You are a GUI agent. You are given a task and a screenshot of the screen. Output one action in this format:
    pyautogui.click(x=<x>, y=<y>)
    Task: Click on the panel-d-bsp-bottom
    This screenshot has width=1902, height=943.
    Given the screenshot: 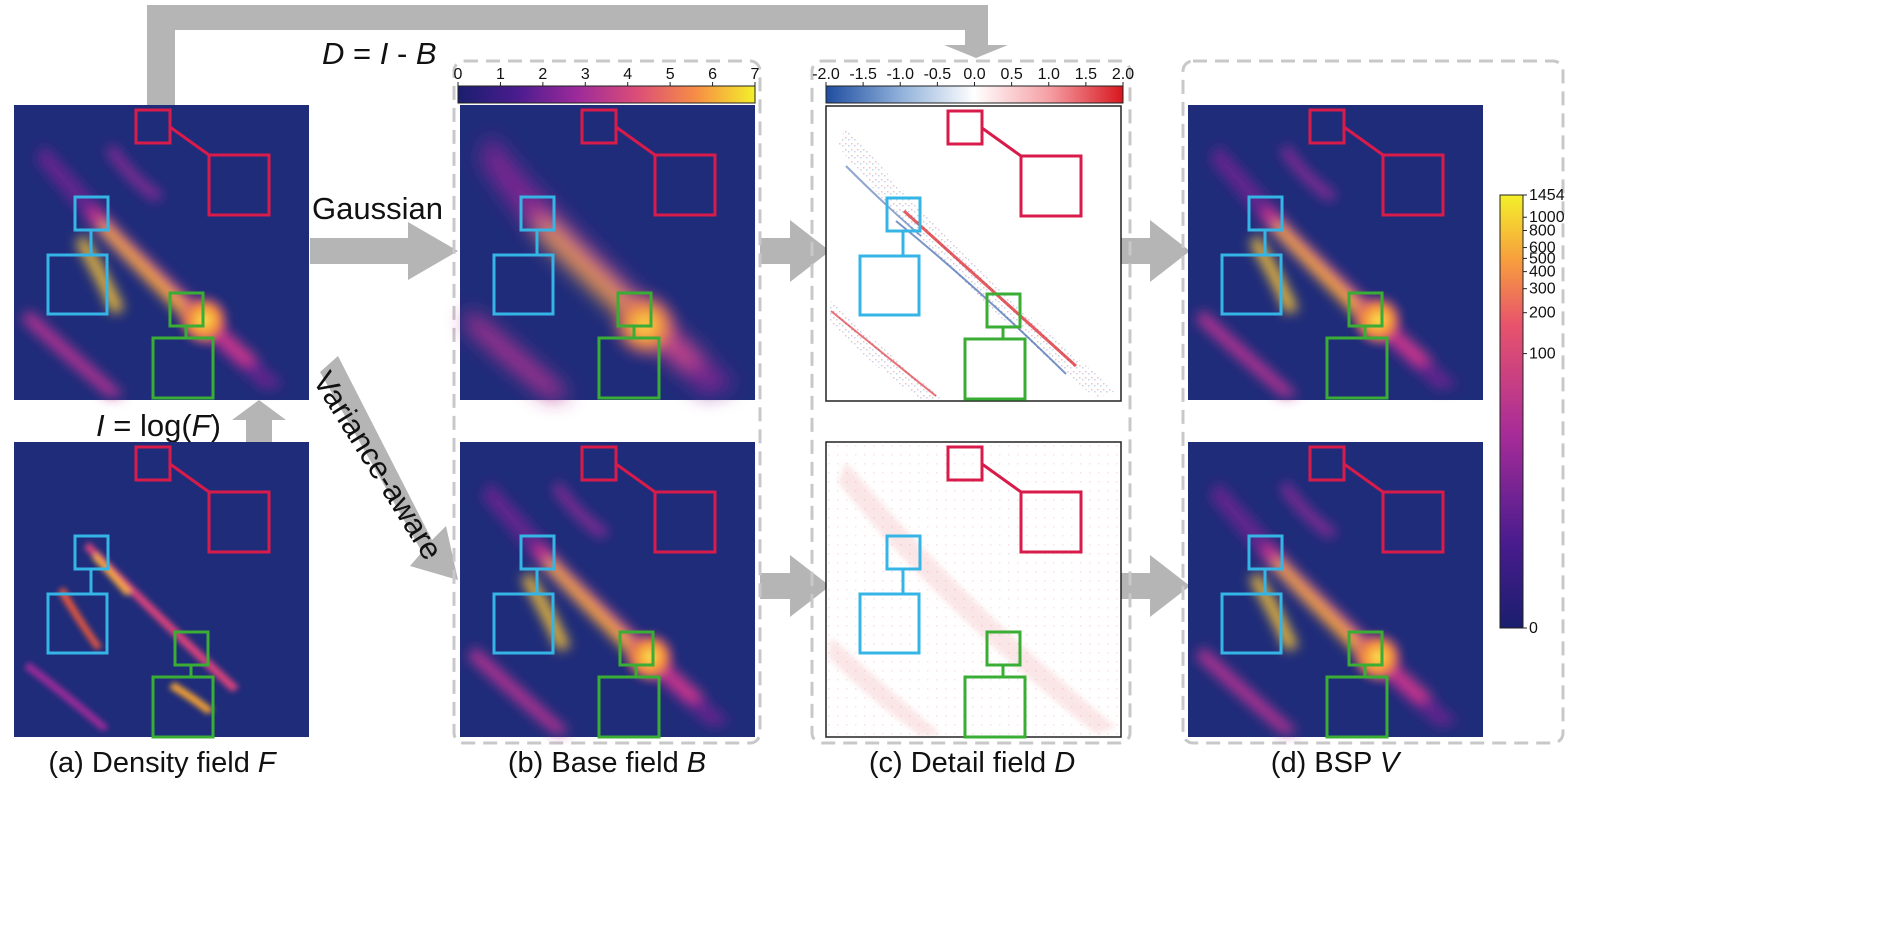 What is the action you would take?
    pyautogui.click(x=1335, y=590)
    